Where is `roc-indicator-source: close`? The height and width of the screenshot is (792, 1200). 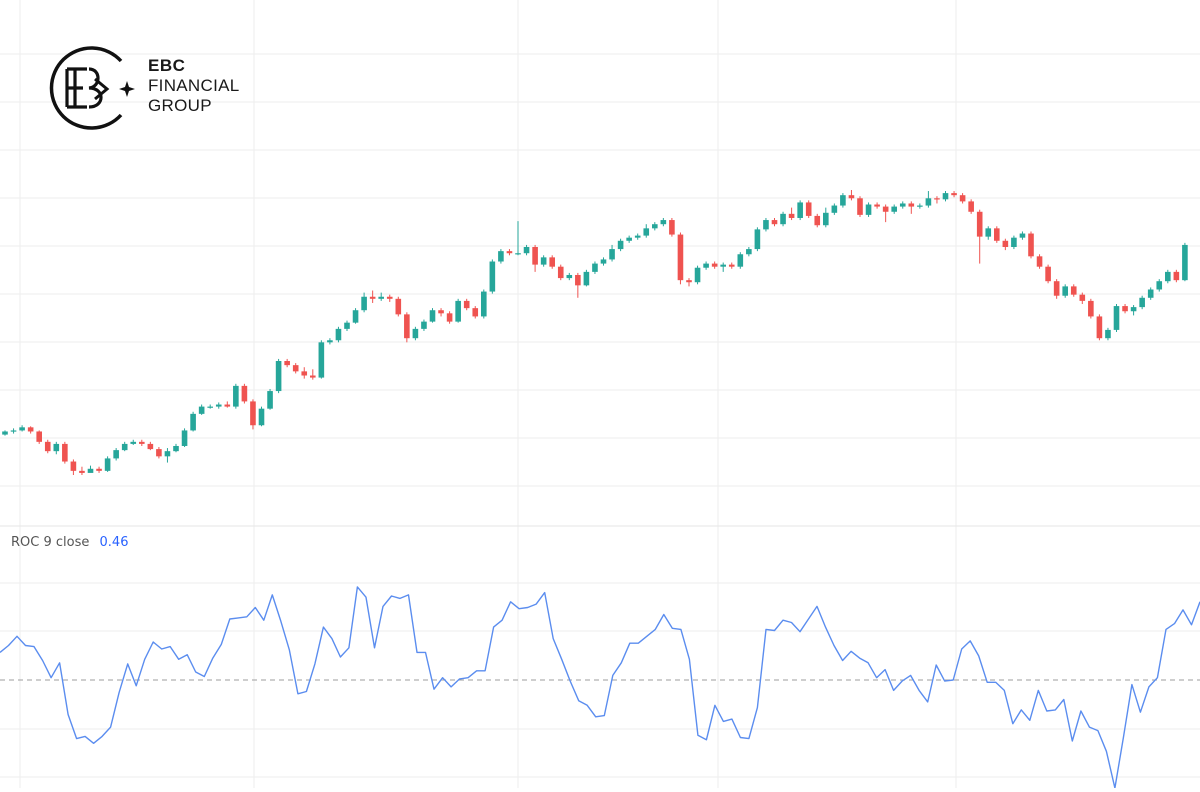
roc-indicator-source: close is located at coordinates (72, 542).